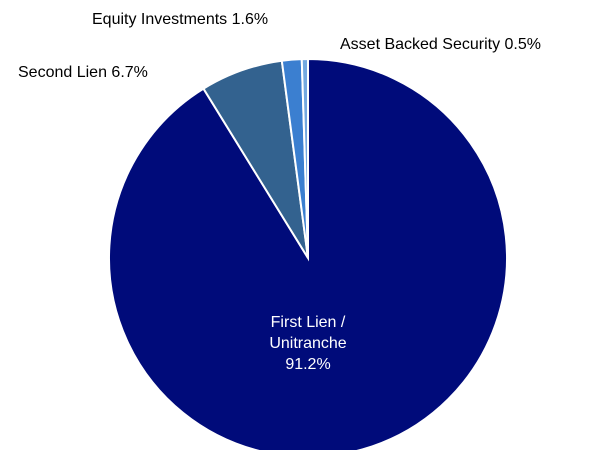 The image size is (611, 450). I want to click on pie-slice, so click(304, 158).